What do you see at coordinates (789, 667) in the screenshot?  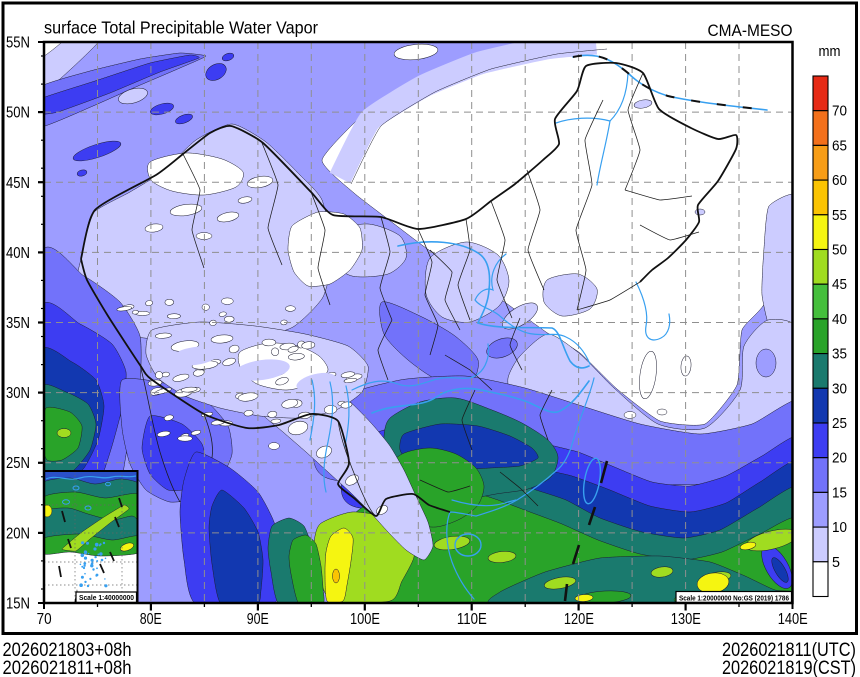 I see `svg-text: 2026021819(CST)` at bounding box center [789, 667].